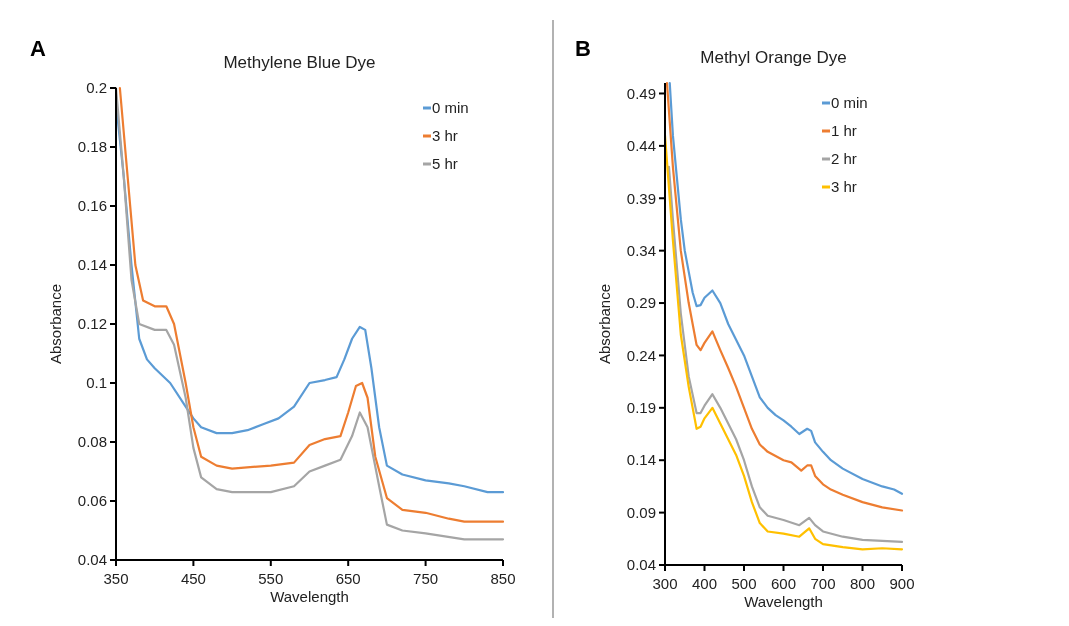 This screenshot has height=626, width=1069. I want to click on x-tick-label: 350, so click(116, 578).